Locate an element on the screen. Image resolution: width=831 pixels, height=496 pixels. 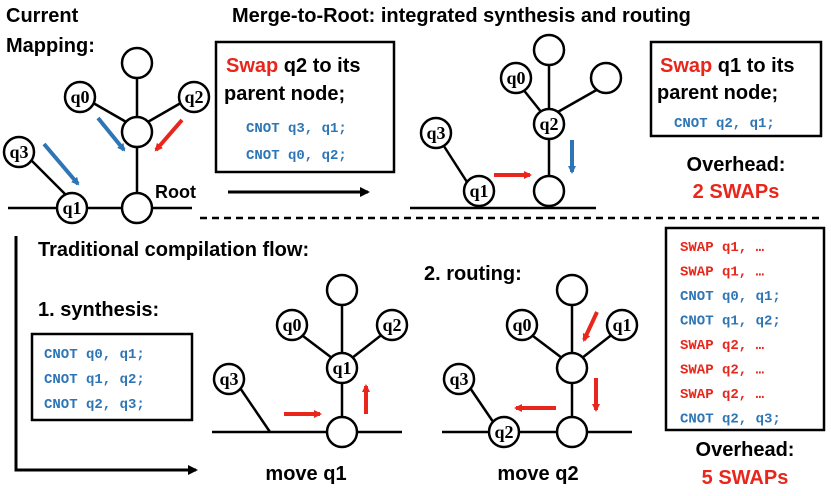
tree-node-q2 is located at coordinates (194, 97).